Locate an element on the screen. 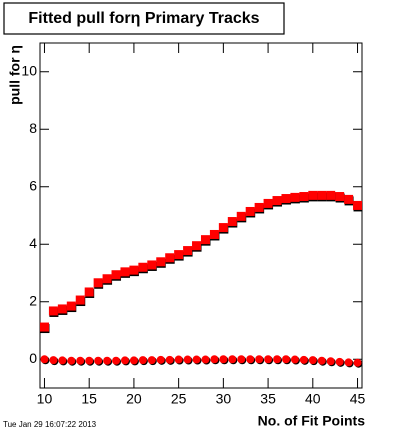 Image resolution: width=400 pixels, height=433 pixels. x-tick-label: 35 is located at coordinates (268, 399).